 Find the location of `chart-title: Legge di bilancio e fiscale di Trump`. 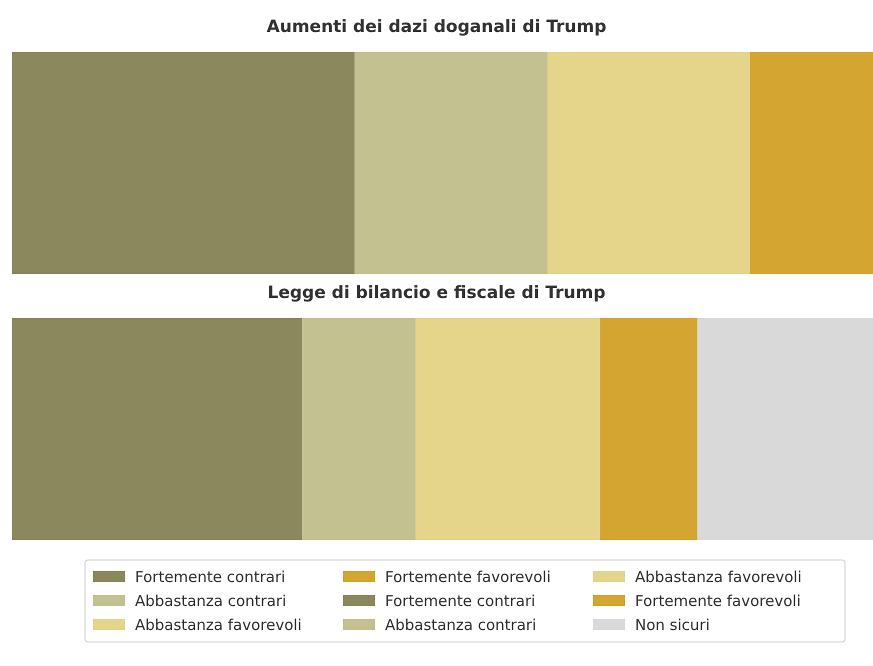

chart-title: Legge di bilancio e fiscale di Trump is located at coordinates (437, 293).